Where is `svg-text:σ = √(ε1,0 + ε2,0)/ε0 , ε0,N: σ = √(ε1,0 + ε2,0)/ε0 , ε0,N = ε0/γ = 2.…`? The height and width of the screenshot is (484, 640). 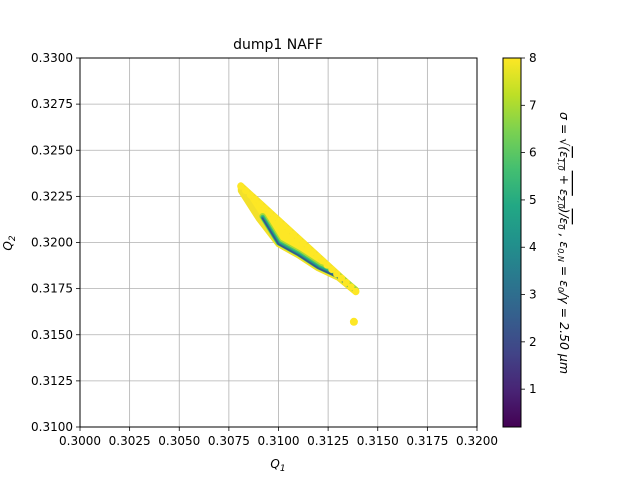 svg-text:σ = √(ε1,0 + ε2,0)/ε0 , ε0,N: σ = √(ε1,0 + ε2,0)/ε0 , ε0,N = ε0/γ = 2.… is located at coordinates (564, 243).